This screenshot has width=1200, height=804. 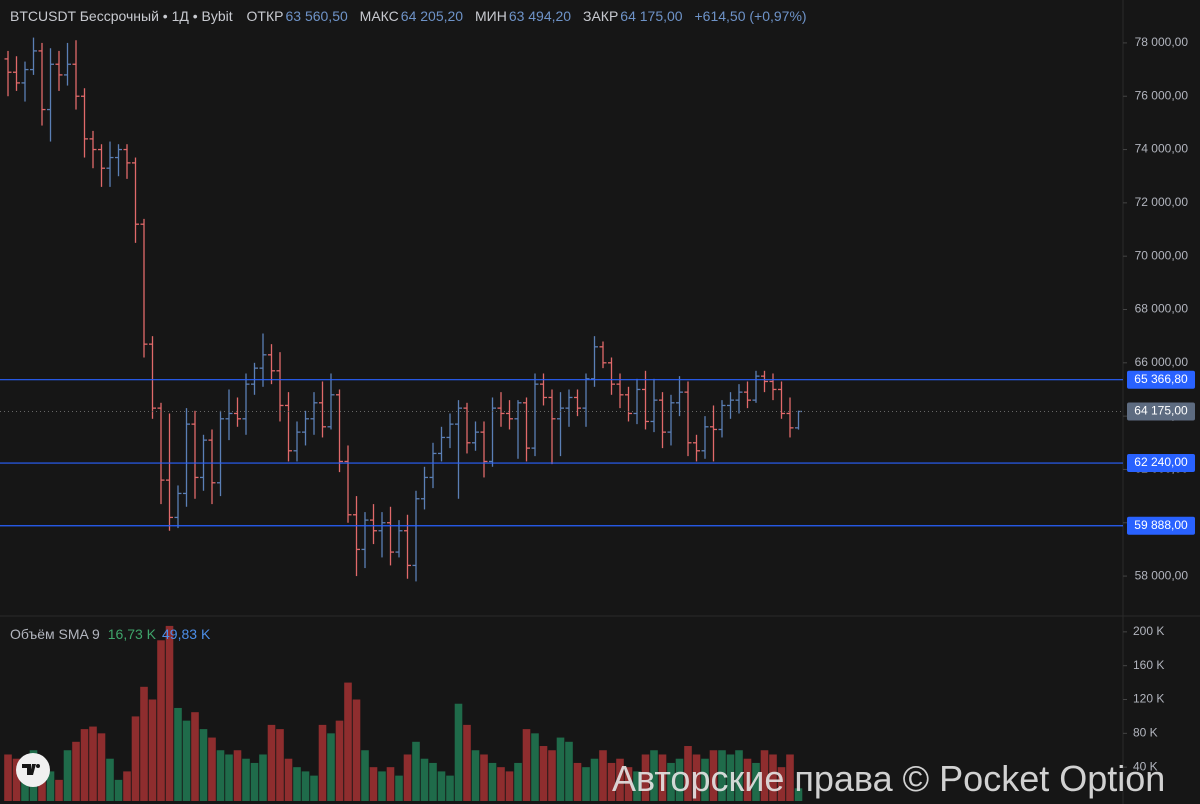 I want to click on ohlc-value: 64 175,00, so click(x=651, y=16).